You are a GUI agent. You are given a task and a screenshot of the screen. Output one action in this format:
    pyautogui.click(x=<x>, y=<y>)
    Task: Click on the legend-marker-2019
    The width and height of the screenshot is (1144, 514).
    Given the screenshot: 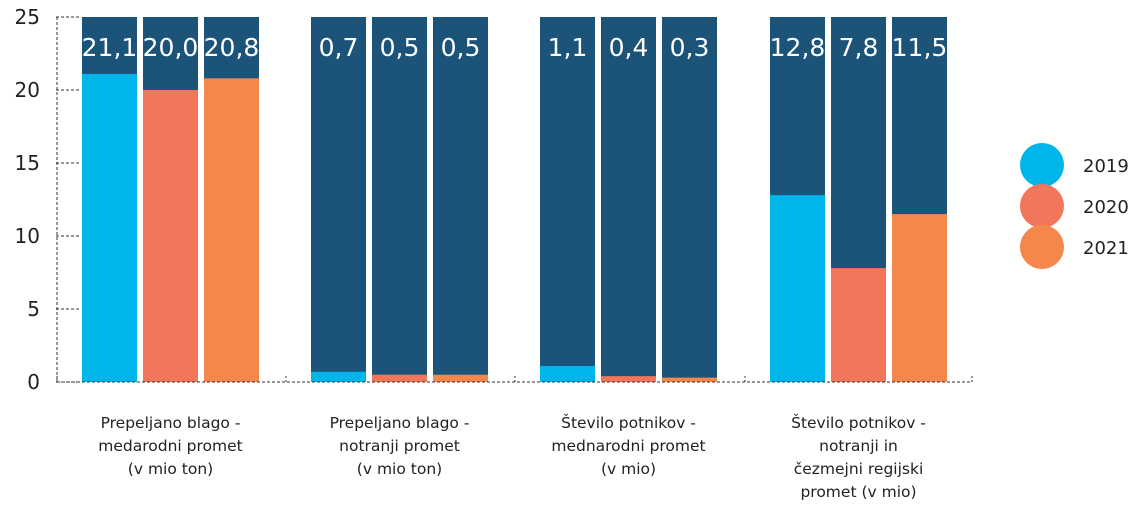 What is the action you would take?
    pyautogui.click(x=1042, y=165)
    